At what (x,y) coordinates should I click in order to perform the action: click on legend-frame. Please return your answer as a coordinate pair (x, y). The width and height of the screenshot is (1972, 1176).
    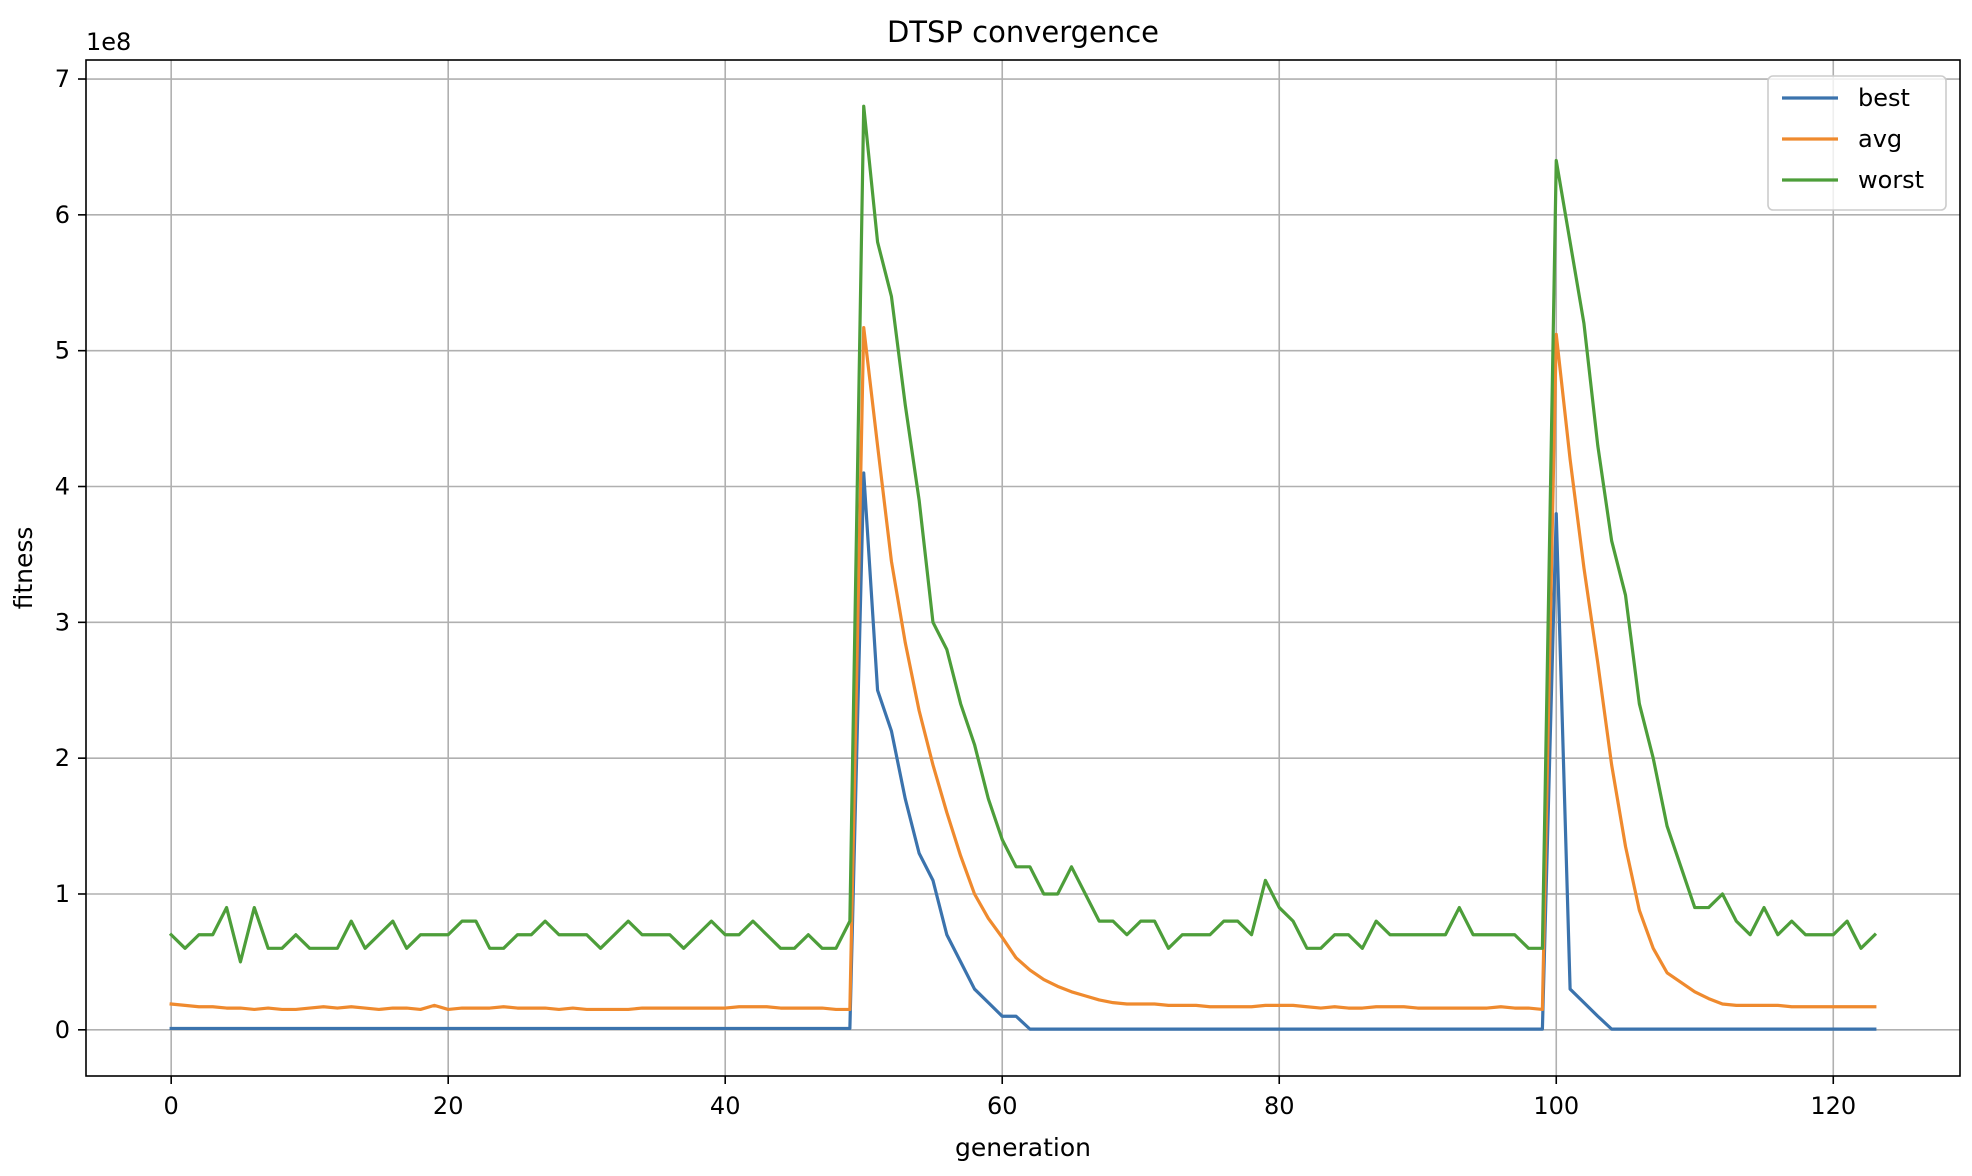
    Looking at the image, I should click on (1857, 143).